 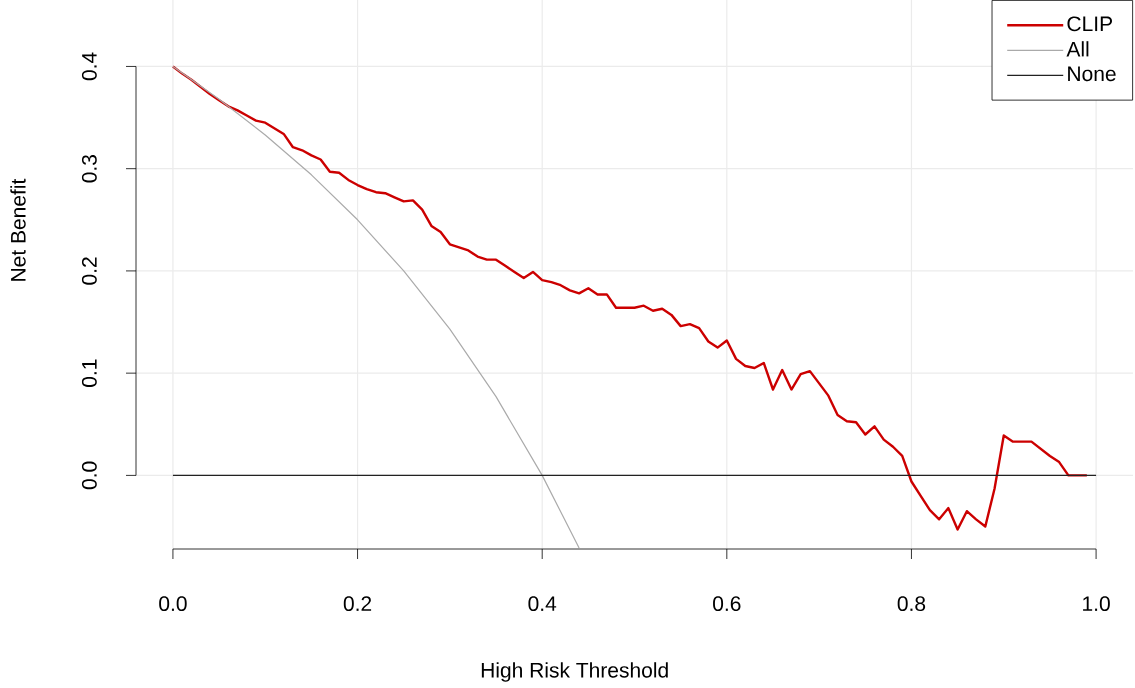 What do you see at coordinates (1077, 49) in the screenshot?
I see `legend-label: All` at bounding box center [1077, 49].